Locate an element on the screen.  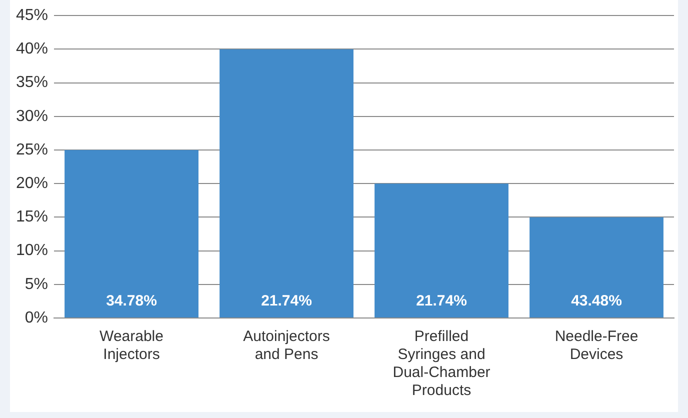
y-tick-label: 25% is located at coordinates (32, 149).